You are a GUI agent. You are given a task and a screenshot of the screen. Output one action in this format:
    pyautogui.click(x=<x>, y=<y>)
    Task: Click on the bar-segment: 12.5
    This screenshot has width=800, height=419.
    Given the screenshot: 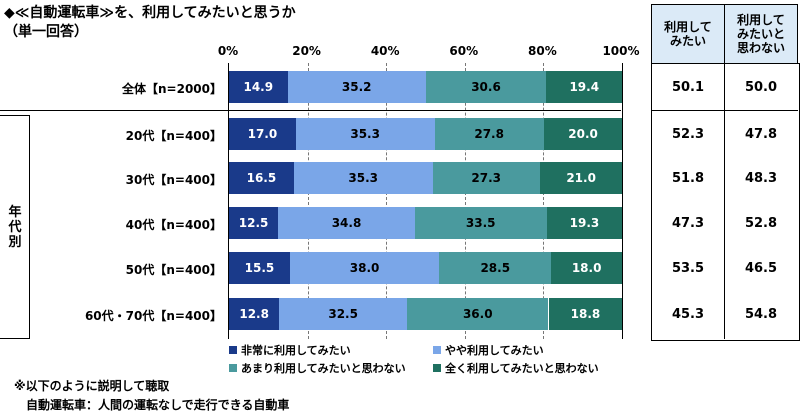 What is the action you would take?
    pyautogui.click(x=254, y=223)
    